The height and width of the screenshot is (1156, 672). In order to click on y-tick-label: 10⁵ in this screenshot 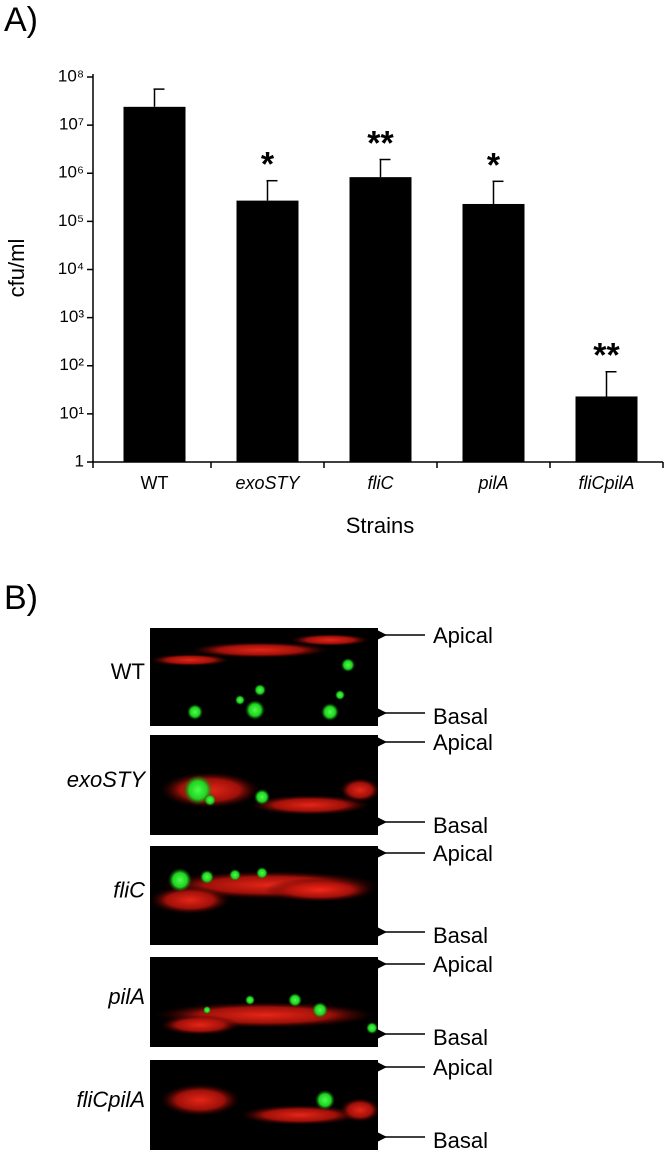, I will do `click(71, 220)`.